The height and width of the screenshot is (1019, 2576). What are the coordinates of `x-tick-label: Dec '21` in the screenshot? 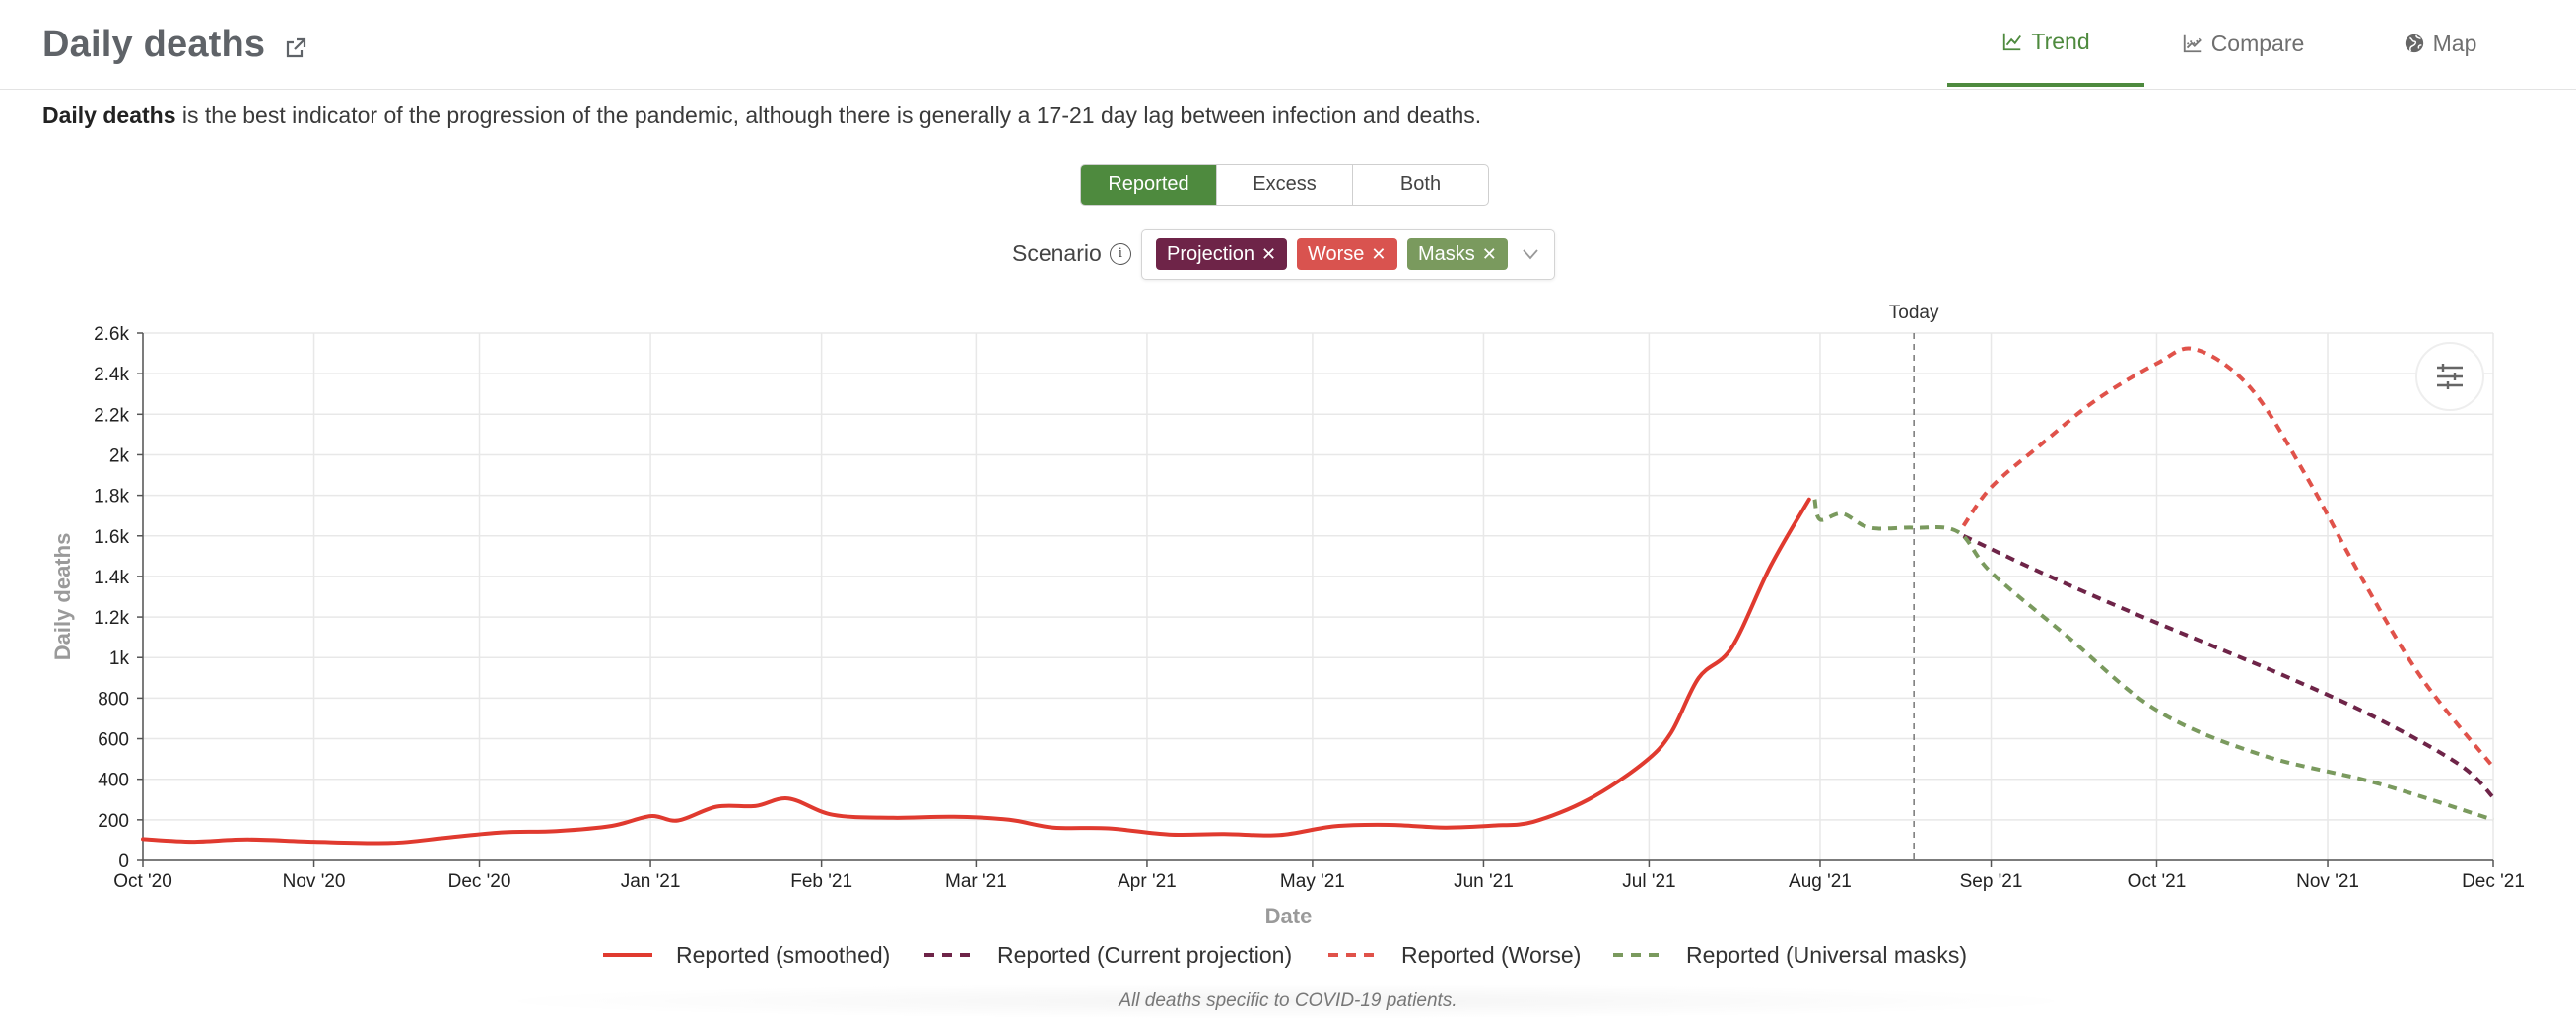 It's located at (2493, 881).